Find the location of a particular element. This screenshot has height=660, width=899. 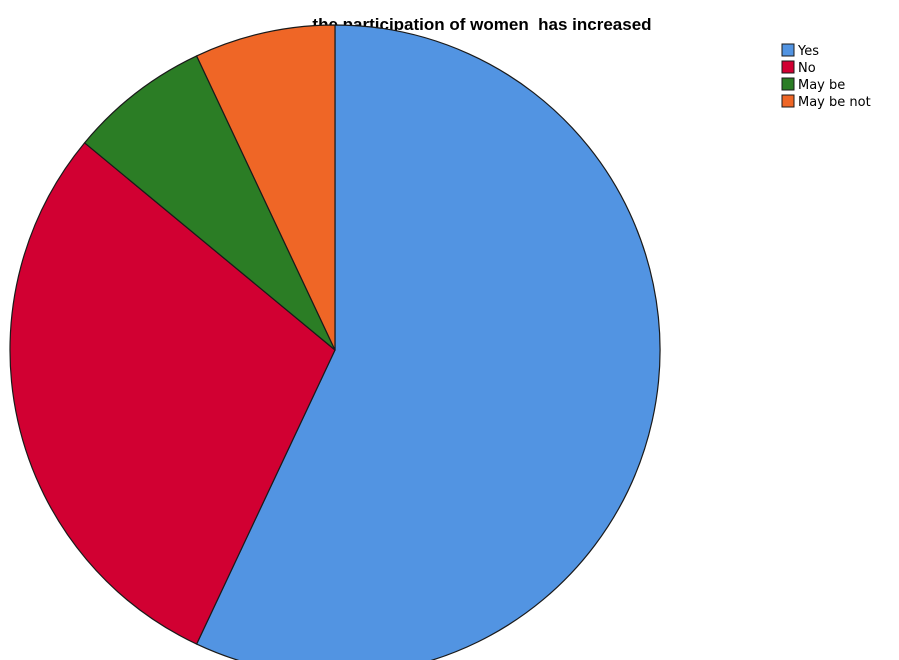

legend-swatch-may-be-not is located at coordinates (788, 101).